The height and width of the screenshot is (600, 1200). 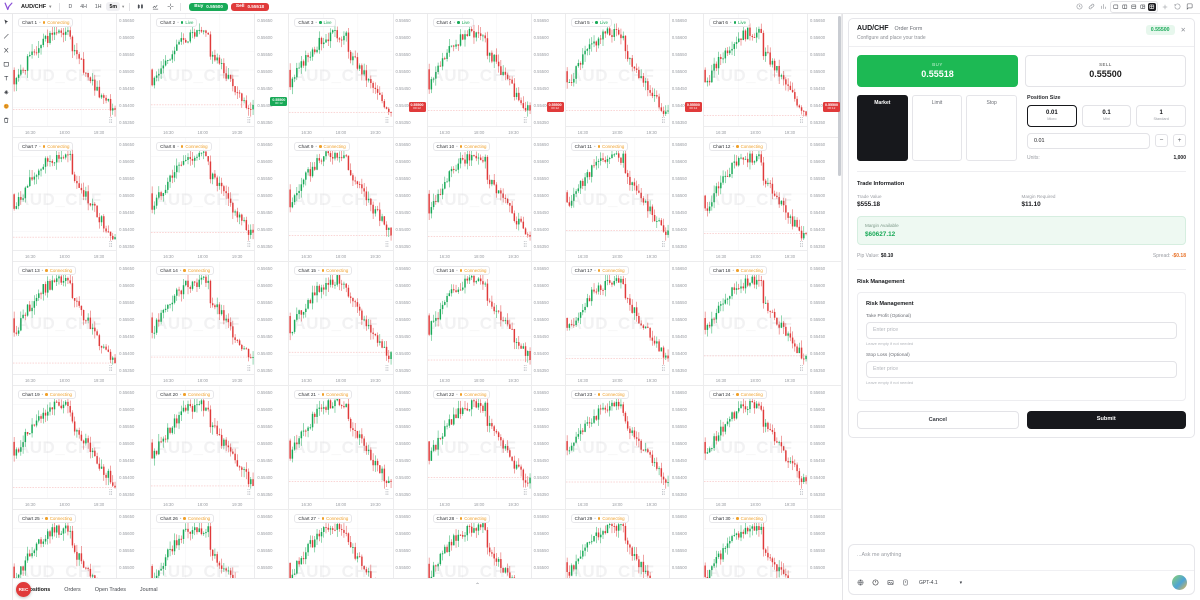 What do you see at coordinates (1091, 7) in the screenshot?
I see `link-icon` at bounding box center [1091, 7].